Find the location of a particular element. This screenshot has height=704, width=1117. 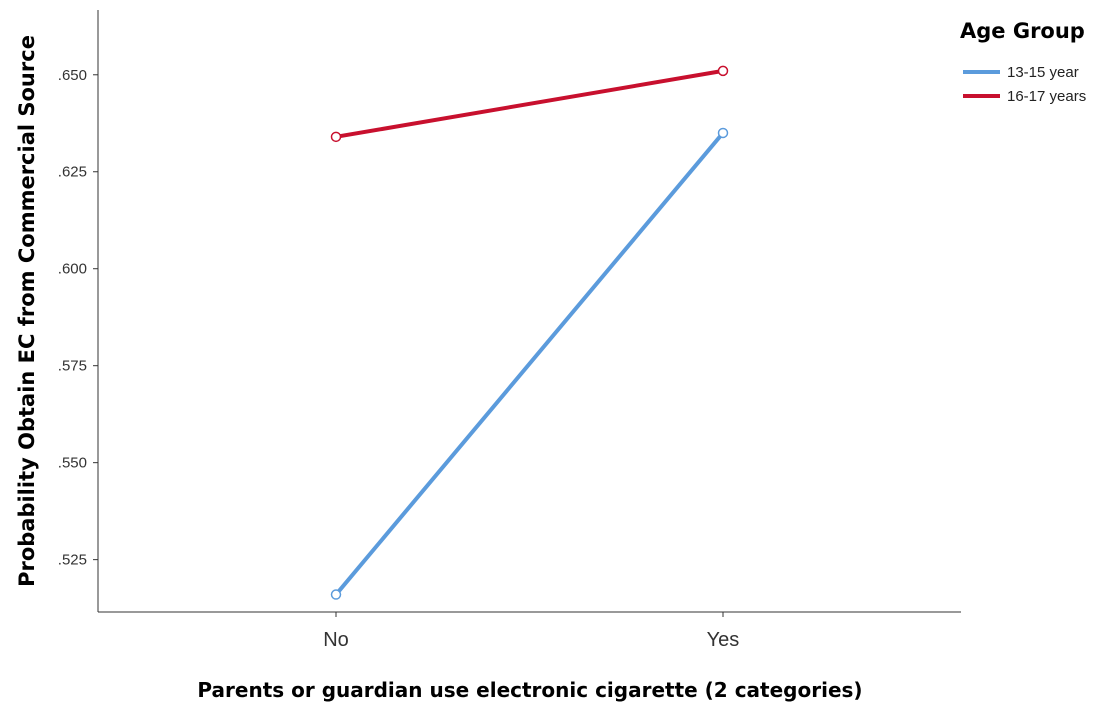

series-line is located at coordinates (529, 103).